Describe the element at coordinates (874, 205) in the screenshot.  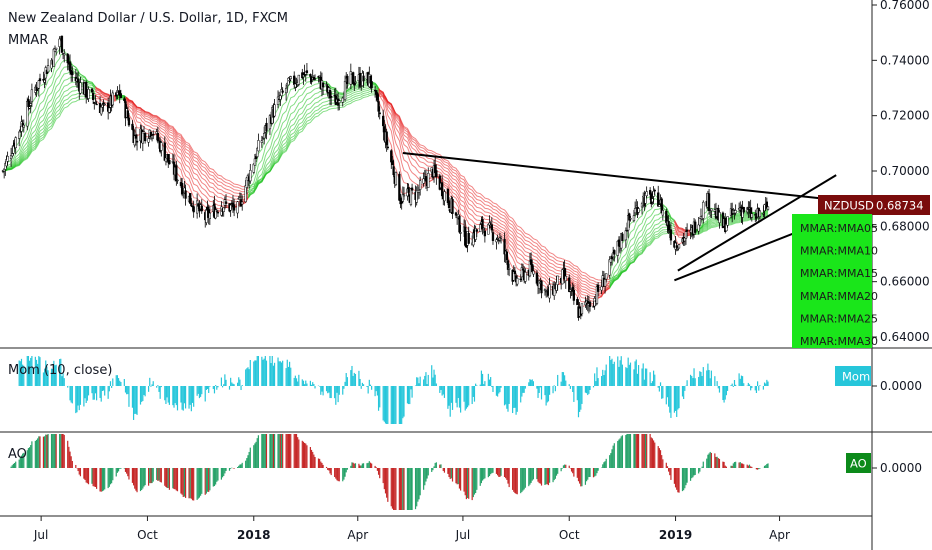
I see `price-badge: NZDUSD 0.68734` at that location.